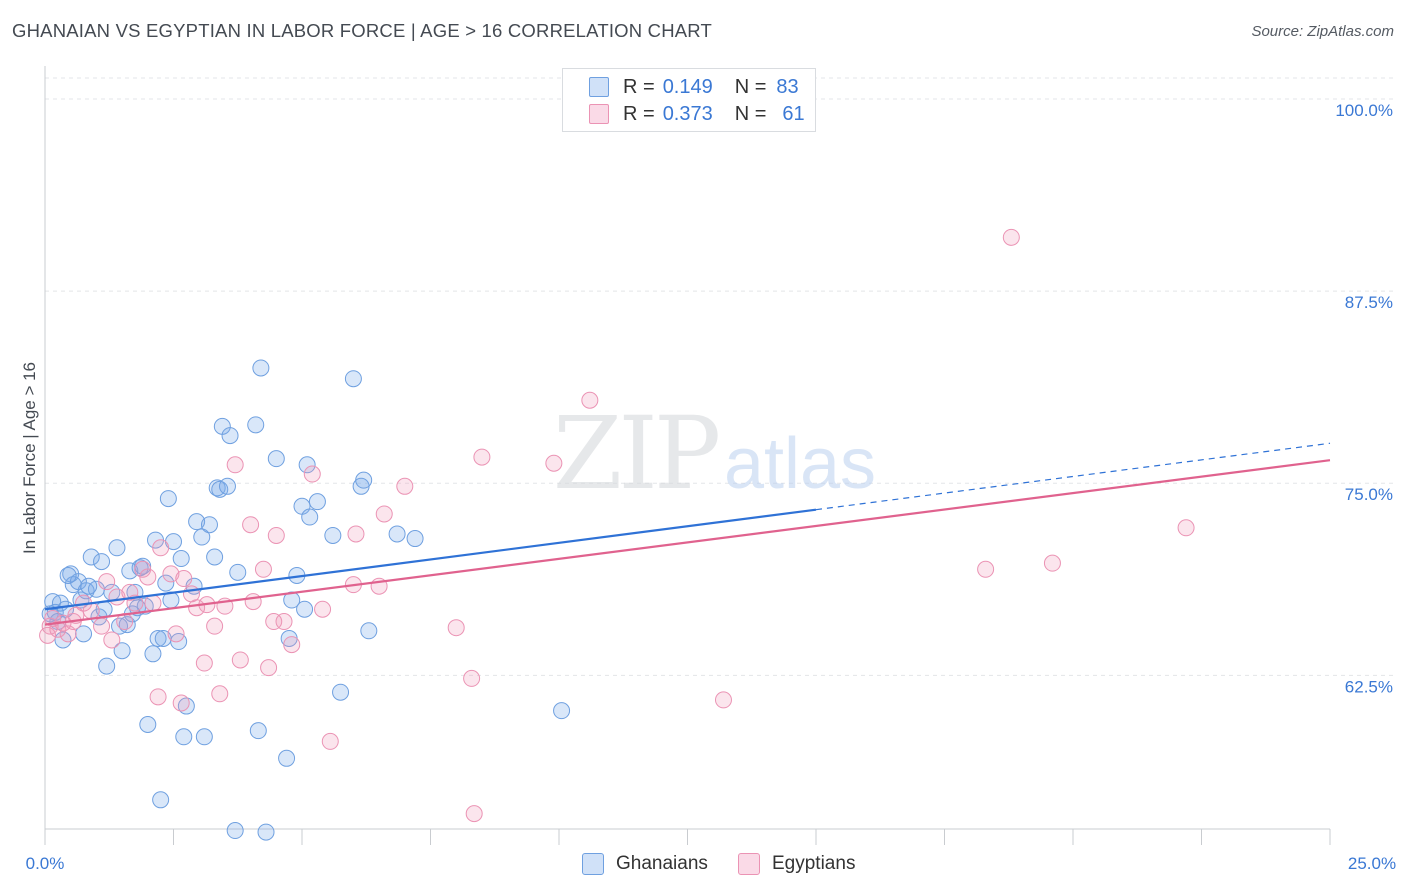  What do you see at coordinates (687, 86) in the screenshot?
I see `legend-r-value: 0.149` at bounding box center [687, 86].